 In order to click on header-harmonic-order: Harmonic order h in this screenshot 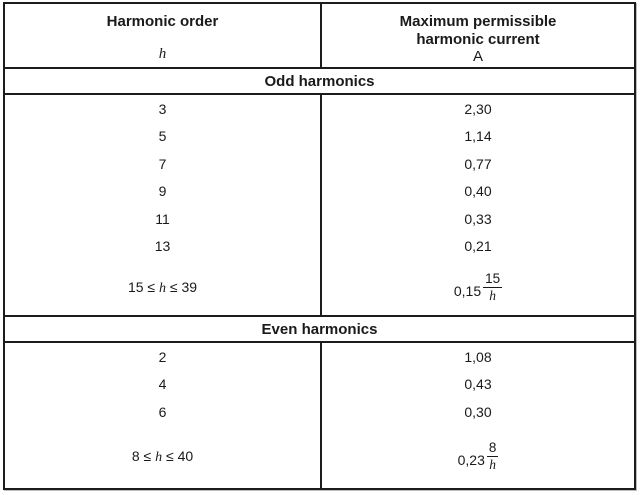, I will do `click(164, 35)`.